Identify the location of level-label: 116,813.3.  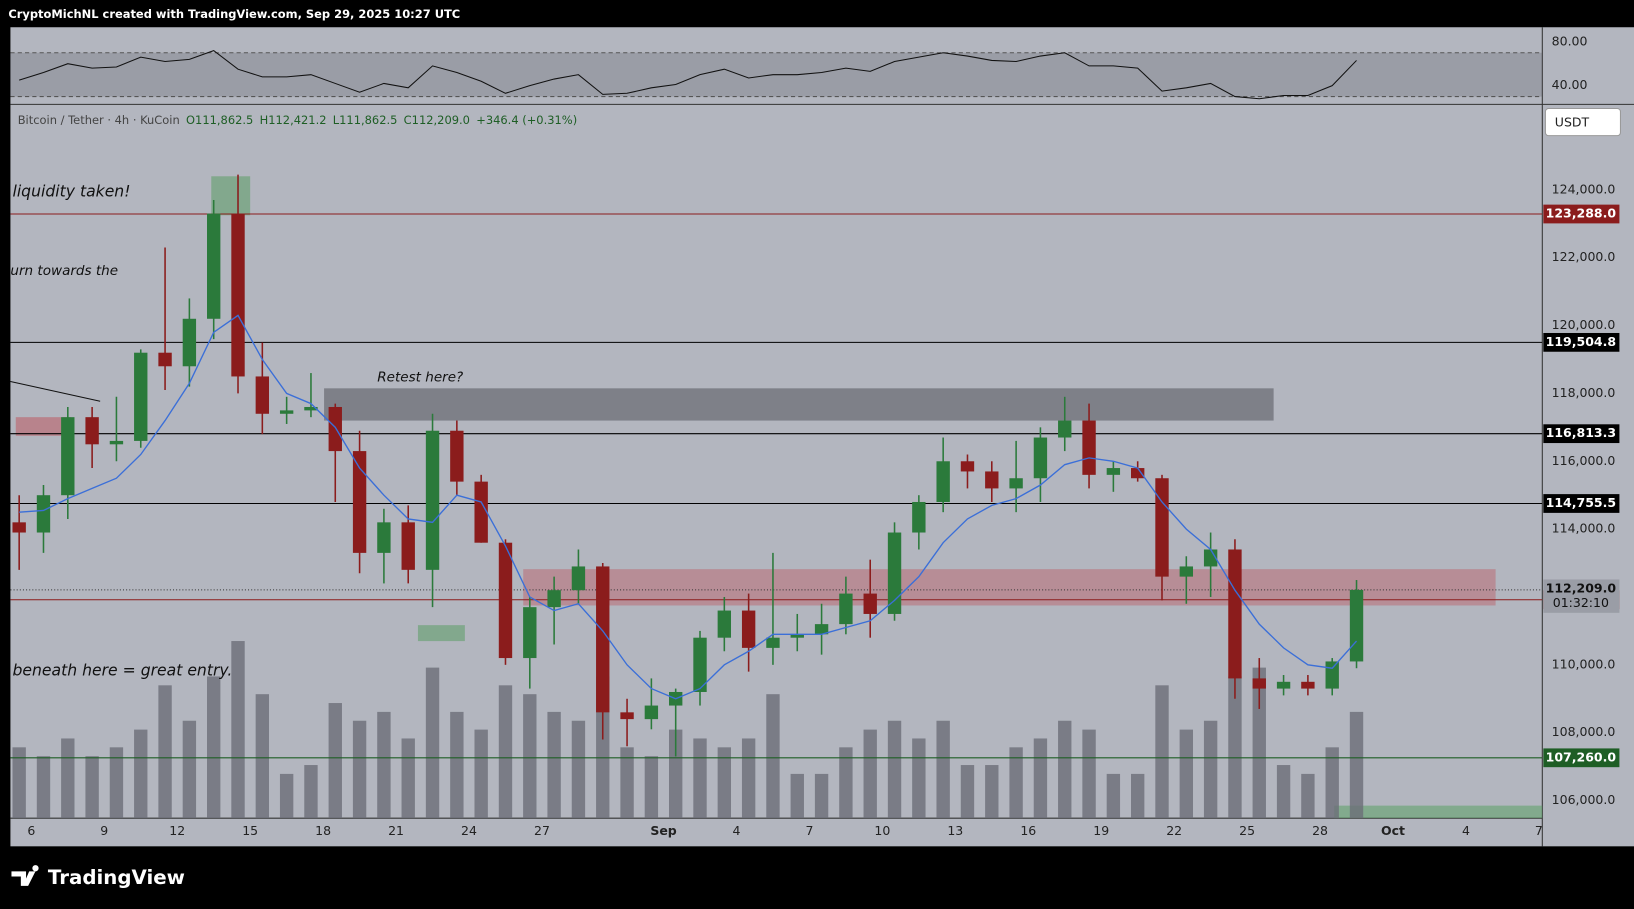
(1581, 432).